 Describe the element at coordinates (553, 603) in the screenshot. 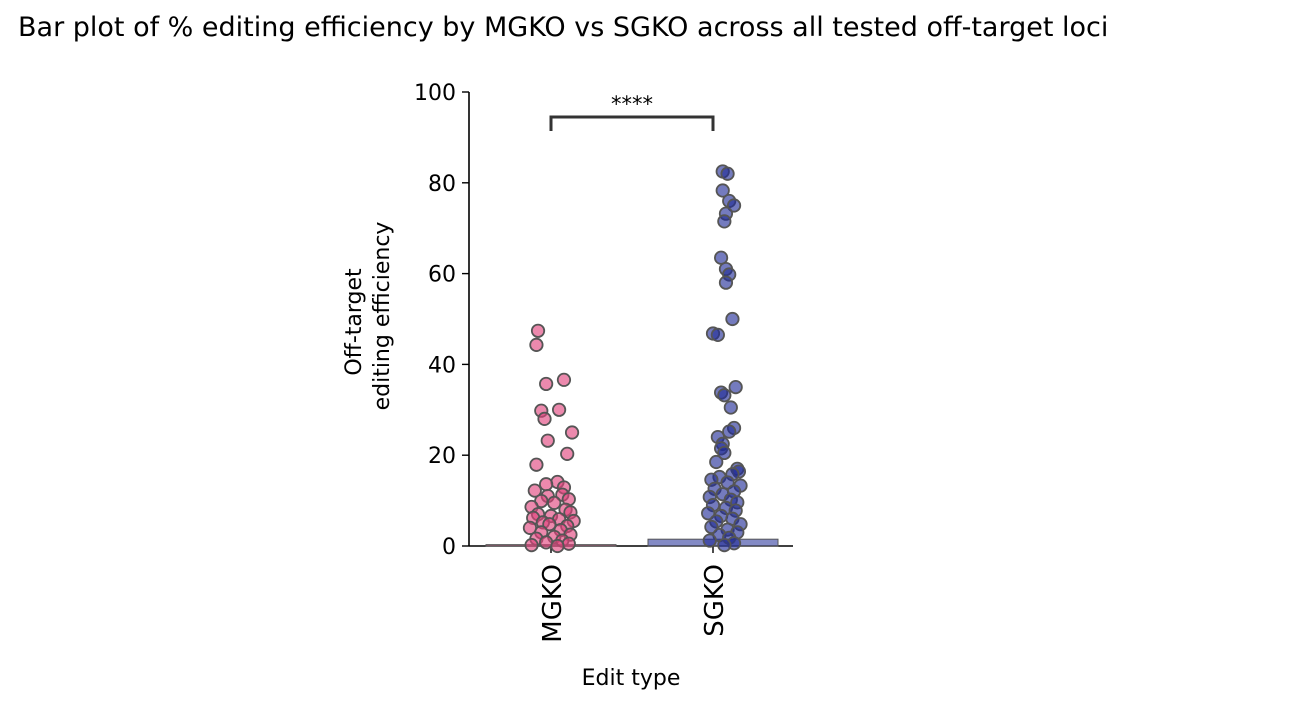

I see `x-tick-label-mgko: MGKO` at that location.